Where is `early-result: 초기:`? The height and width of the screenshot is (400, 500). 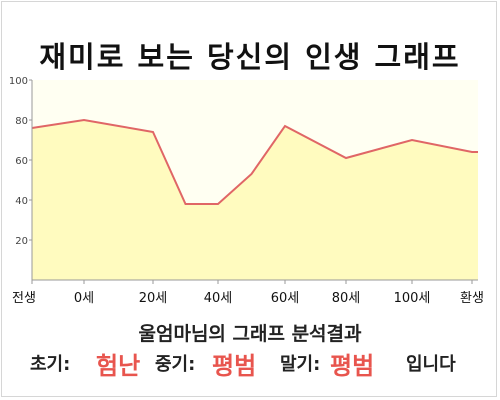
early-result: 초기: is located at coordinates (50, 363).